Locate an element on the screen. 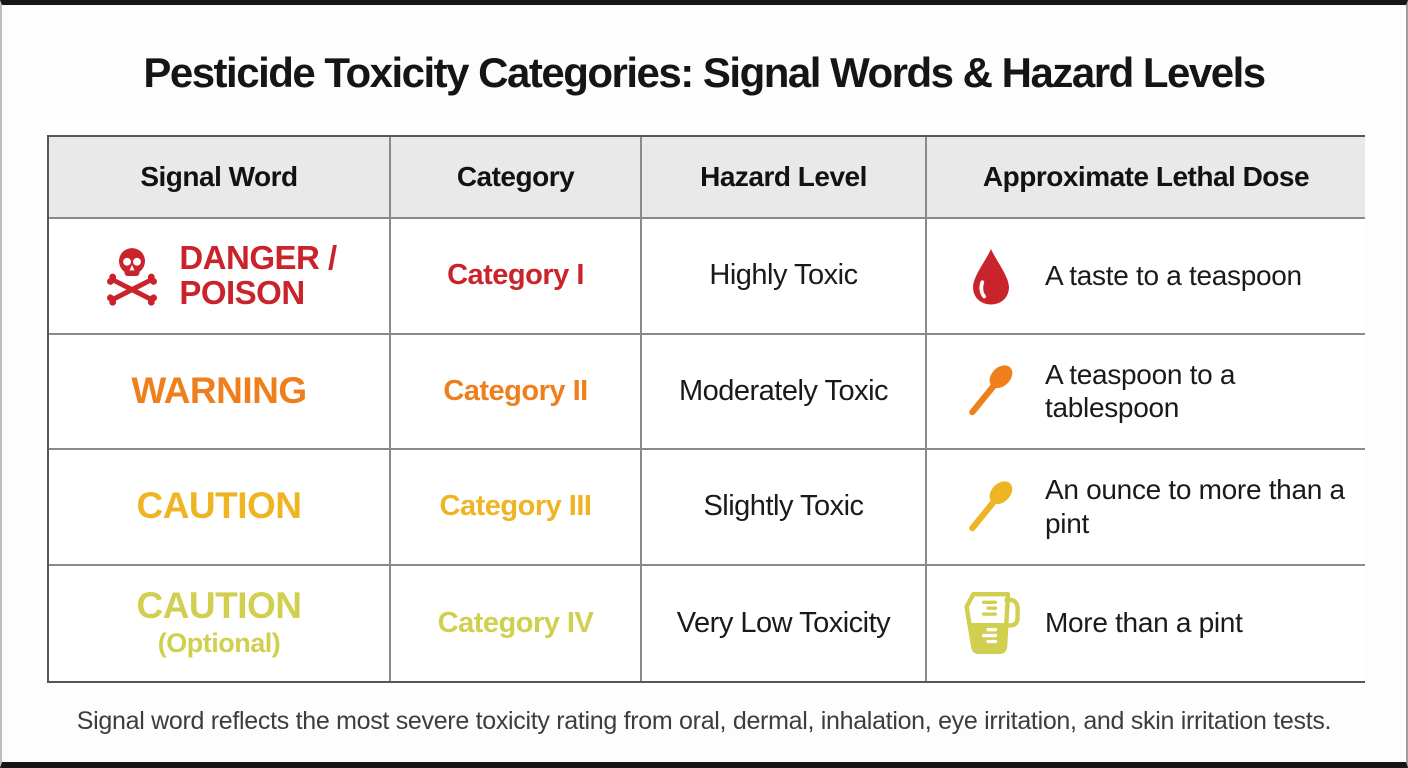 The image size is (1408, 768). table-row-4-dose-cell: More than a pint is located at coordinates (1146, 623).